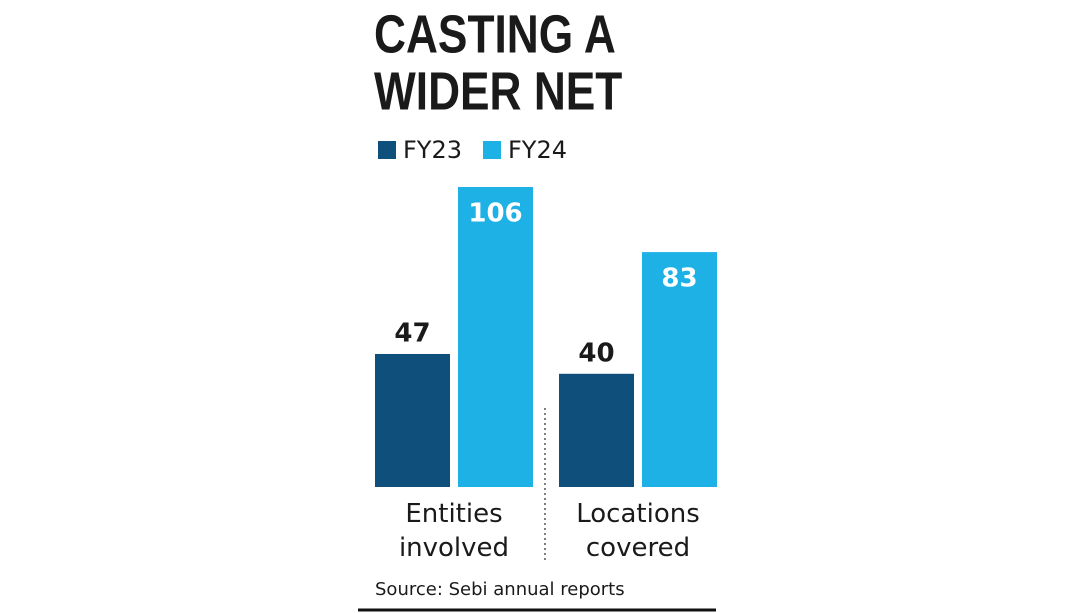 This screenshot has width=1090, height=613. Describe the element at coordinates (432, 150) in the screenshot. I see `legend-label: FY23` at that location.